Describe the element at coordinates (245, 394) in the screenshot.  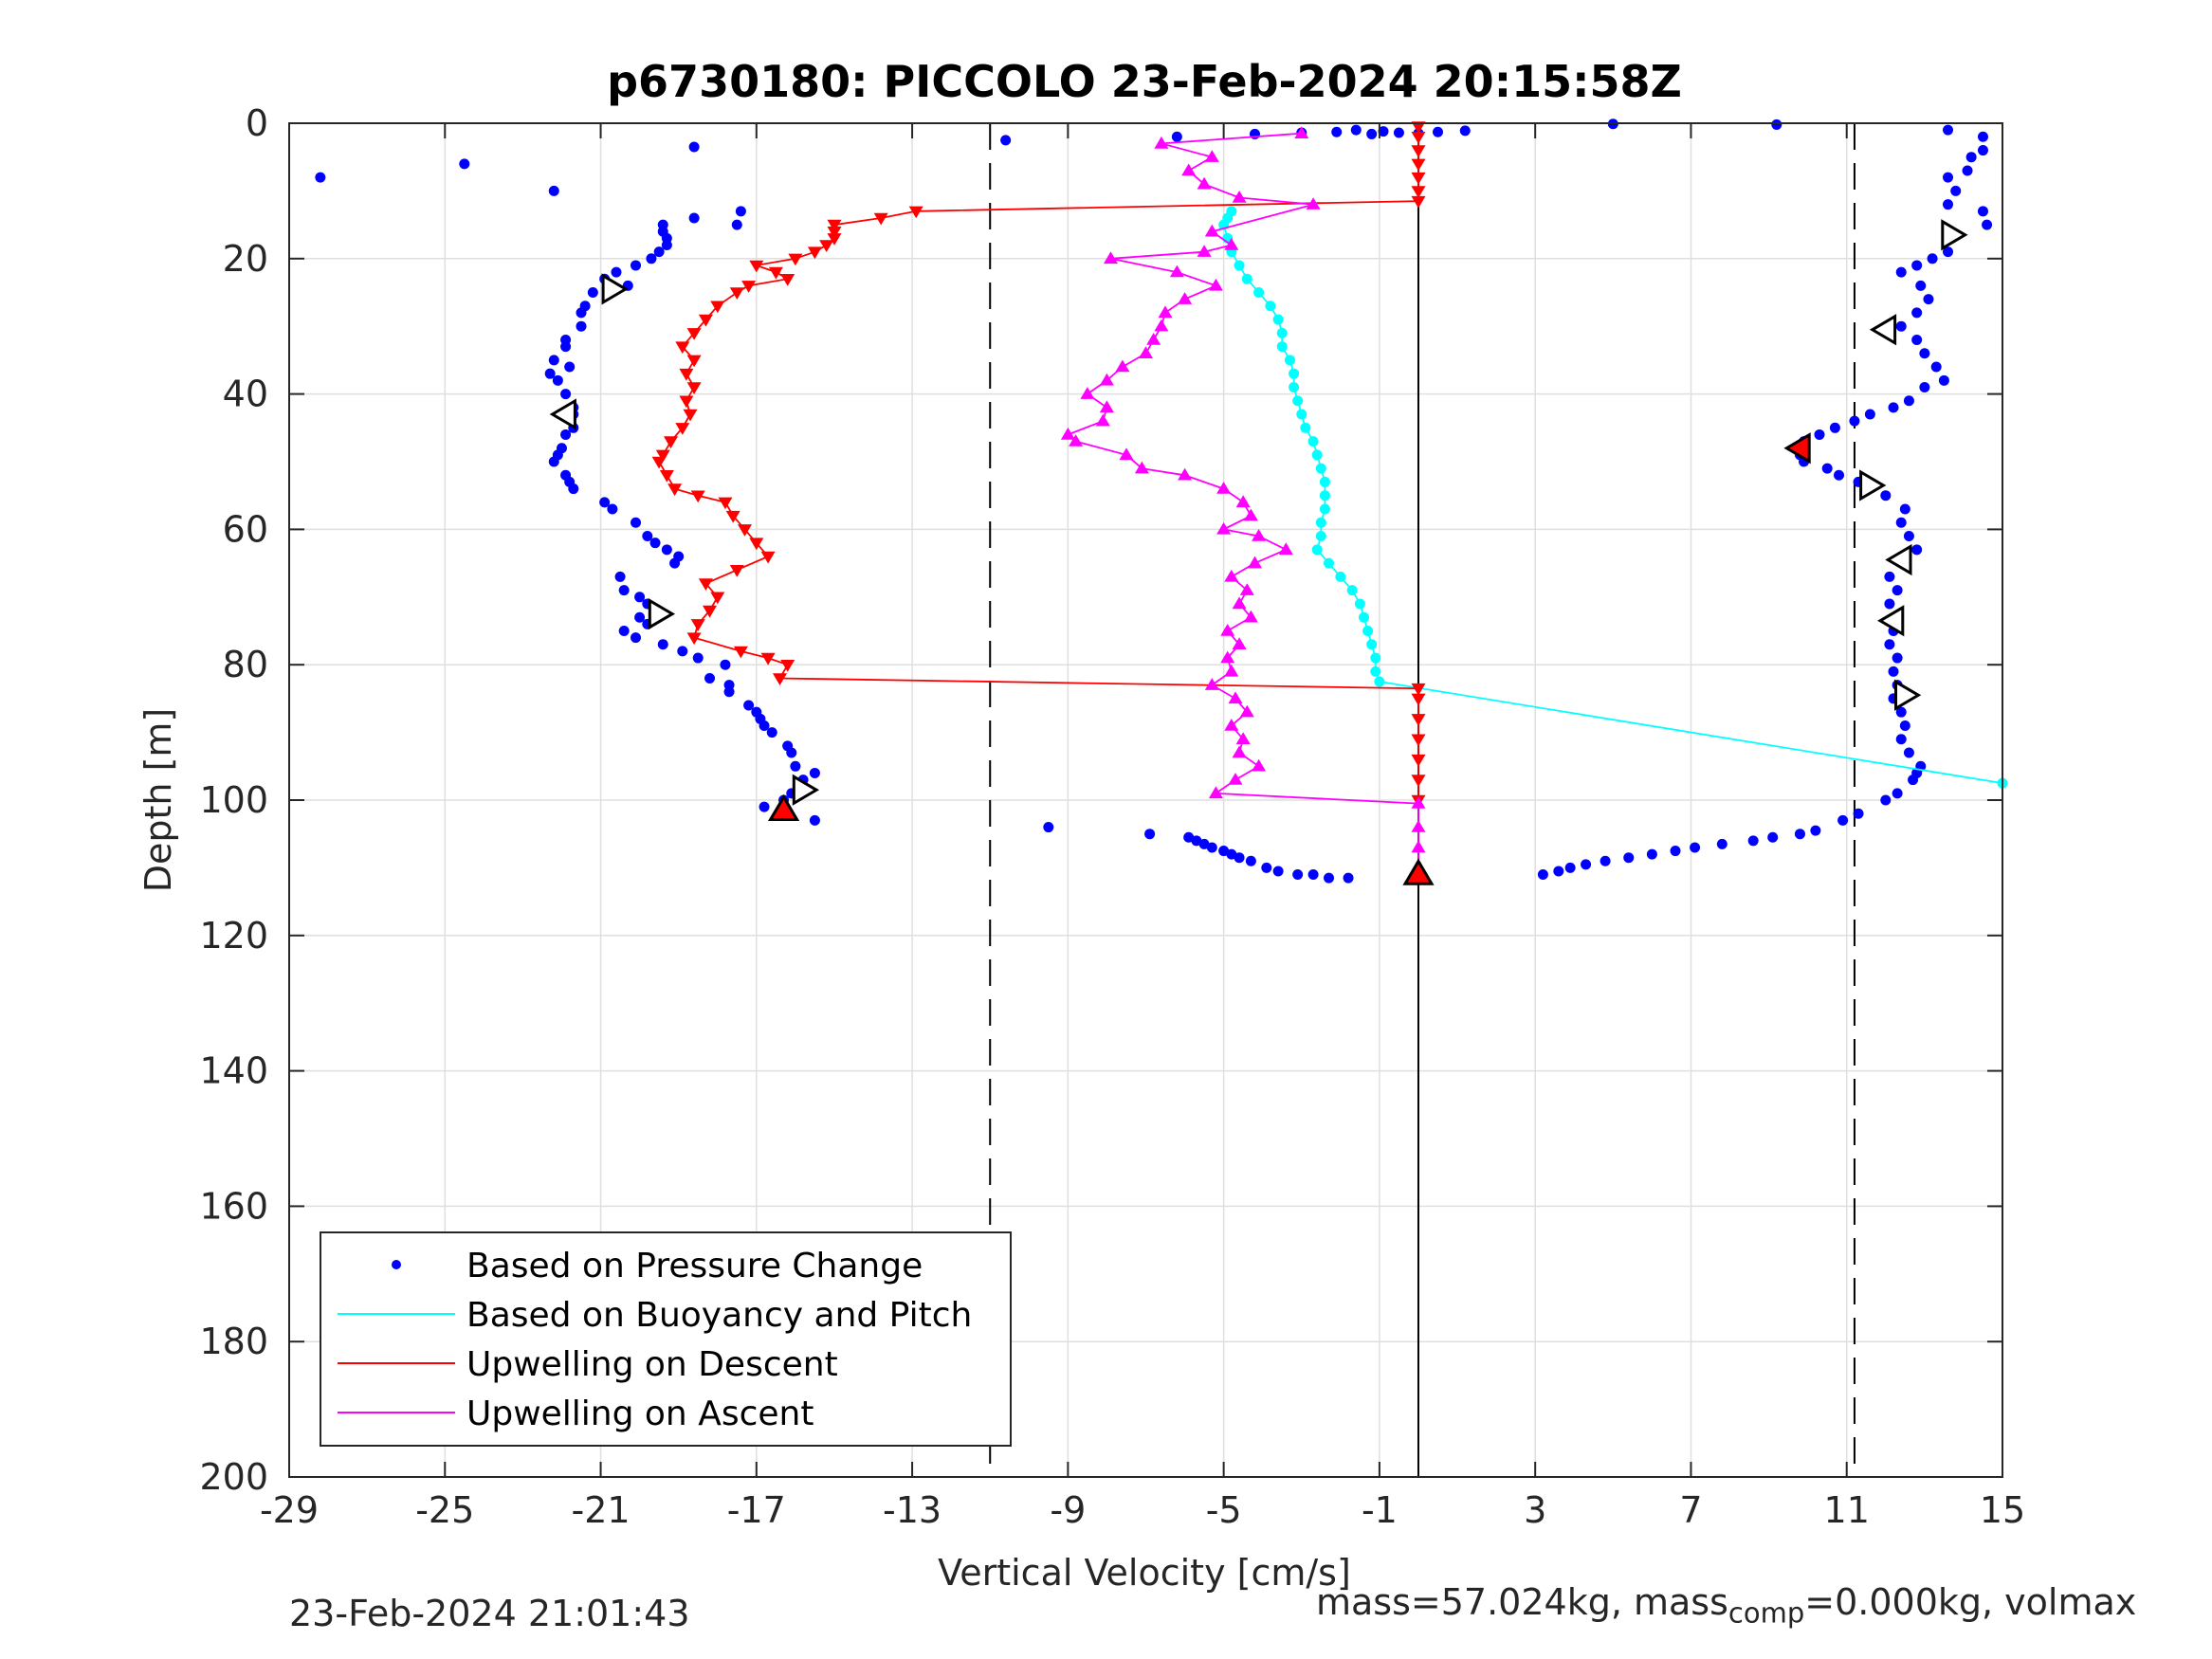
I see `y-tick-label: 40` at that location.